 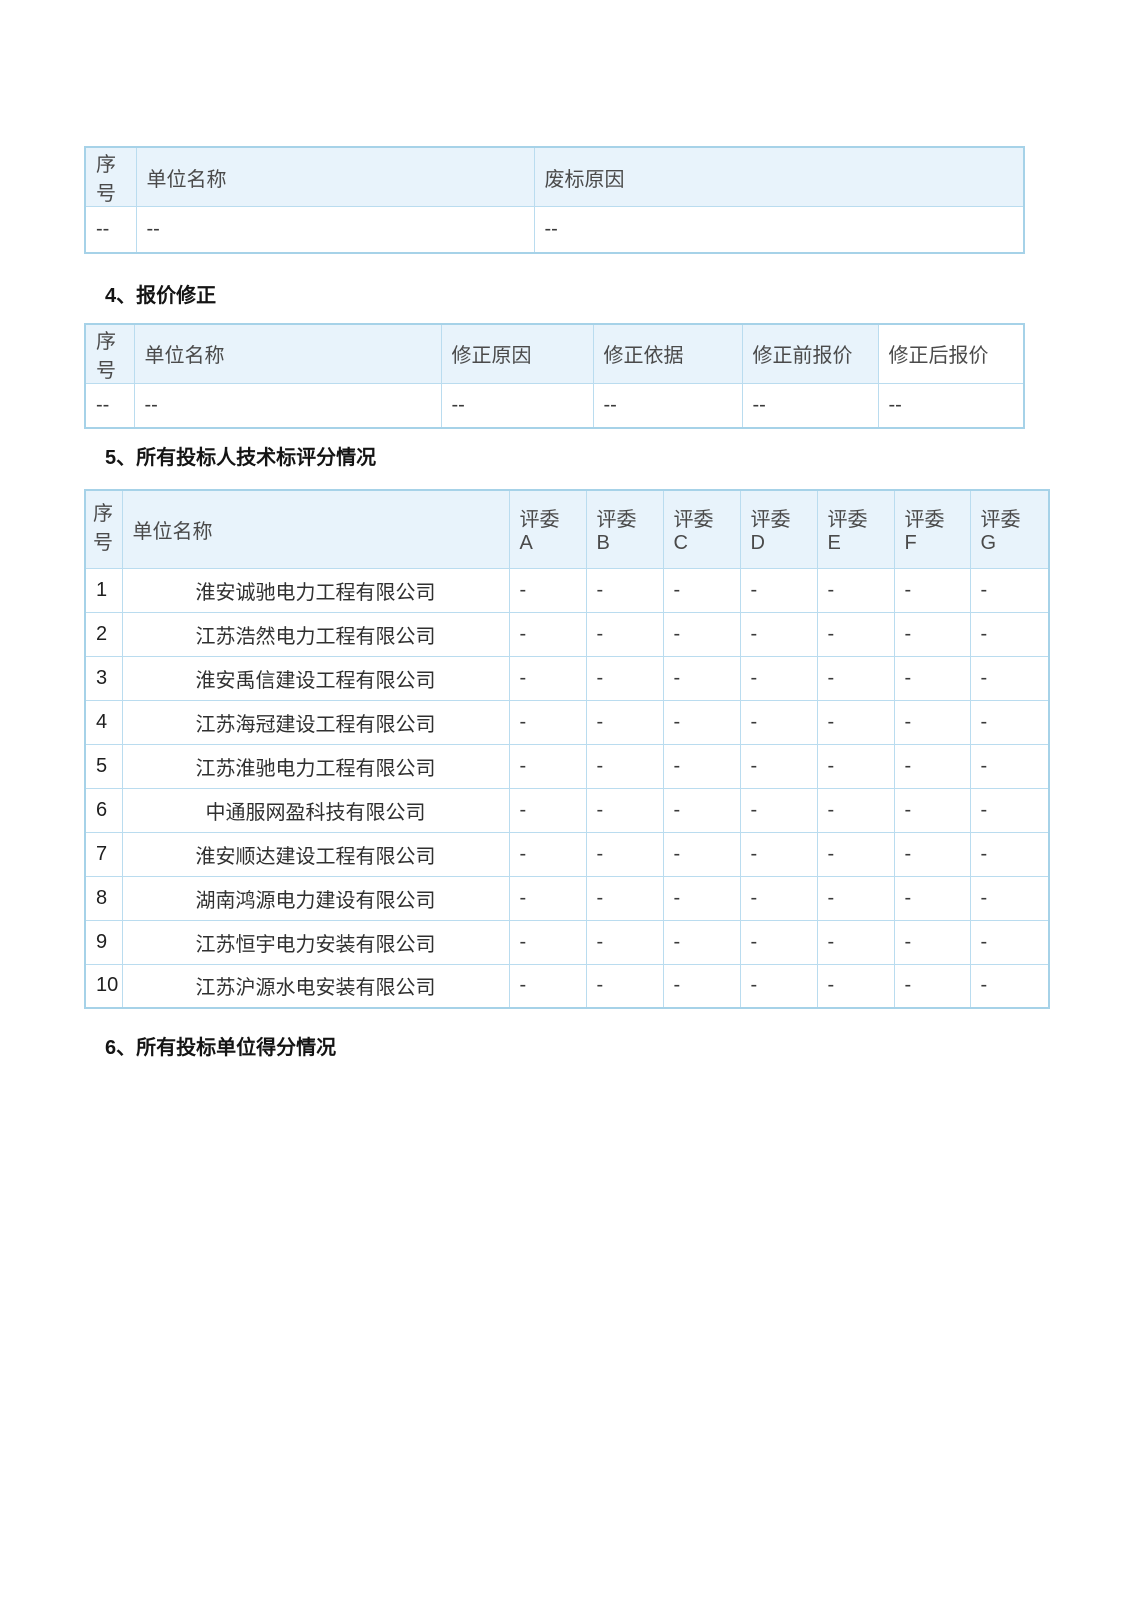 What do you see at coordinates (315, 590) in the screenshot?
I see `company-cell: 淮安诚驰电力工程有限公司` at bounding box center [315, 590].